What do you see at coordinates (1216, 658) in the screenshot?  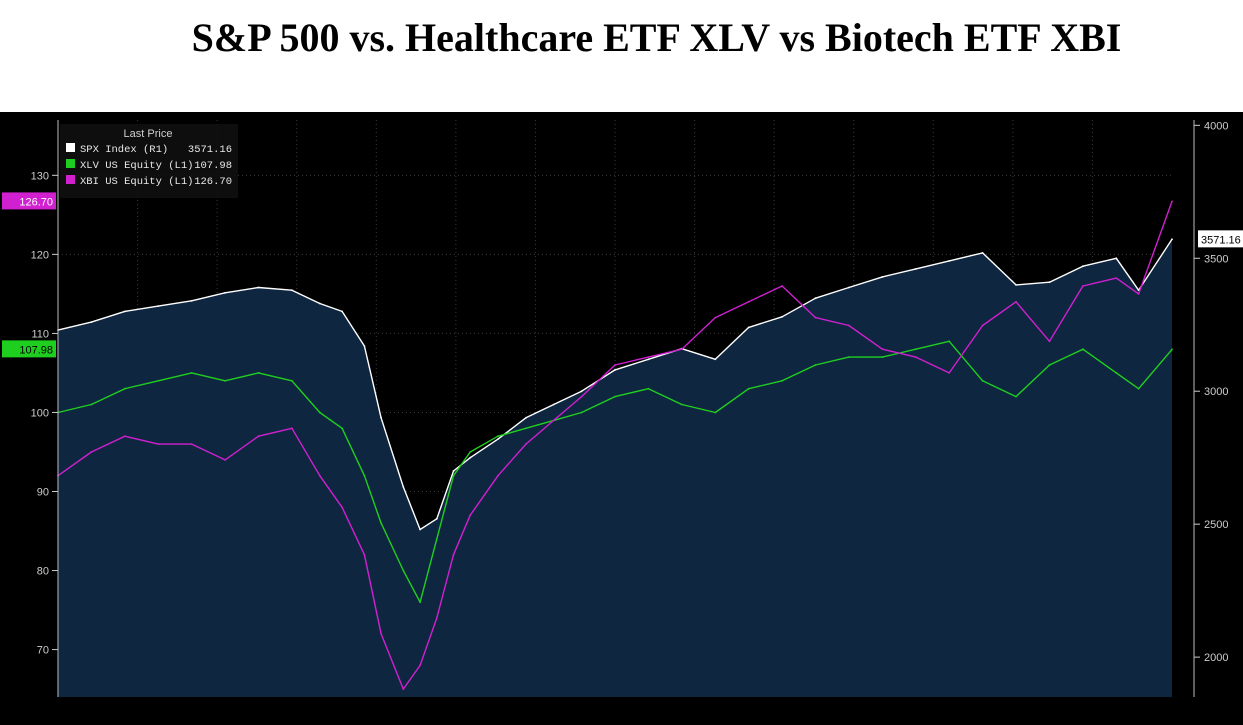 I see `right-axis-tick-label: 2000` at bounding box center [1216, 658].